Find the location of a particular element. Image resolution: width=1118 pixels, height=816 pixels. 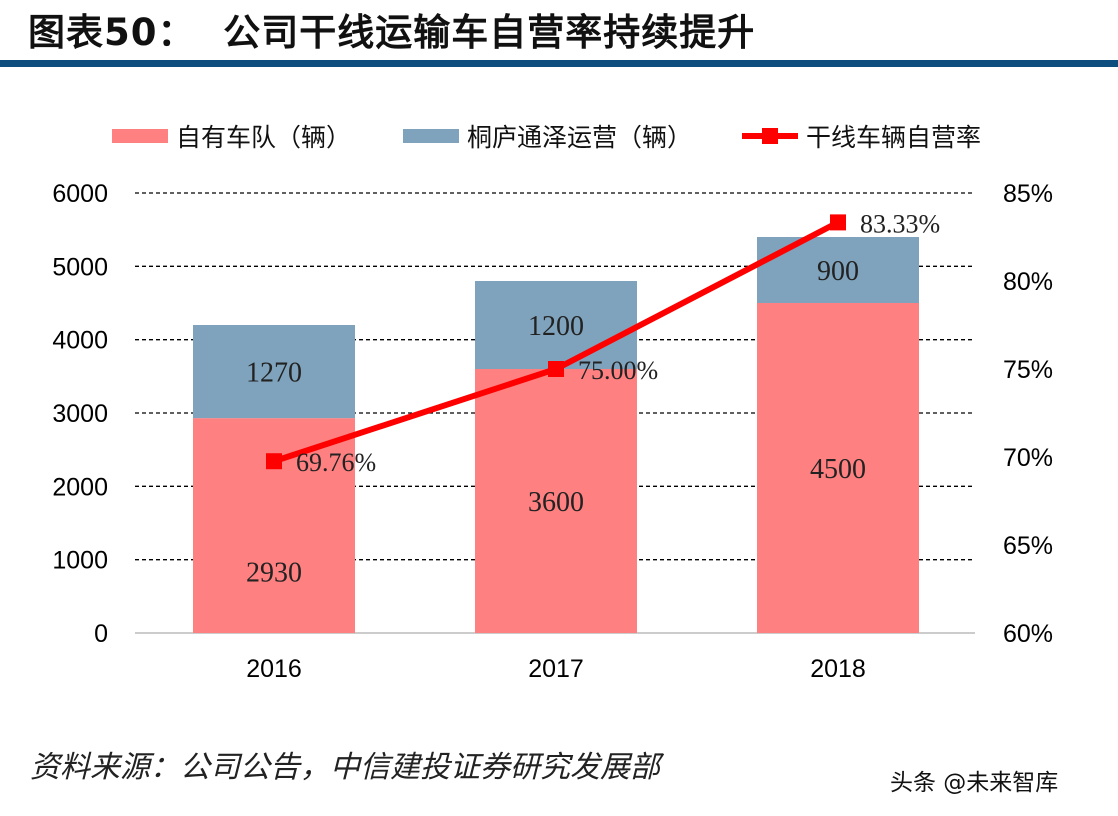

bar-data-label: 3600 is located at coordinates (556, 502).